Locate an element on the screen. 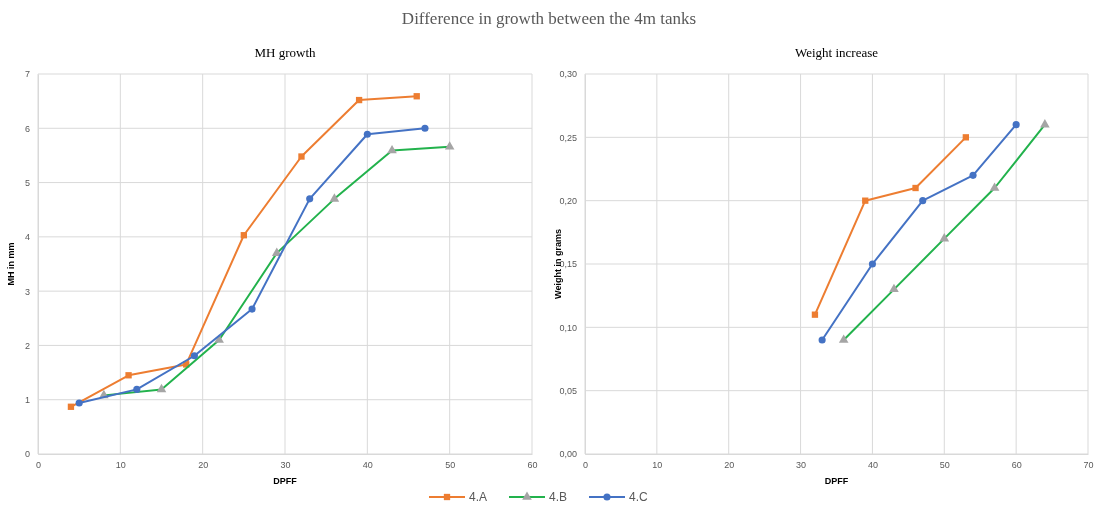 This screenshot has height=516, width=1098. chart-title: MH growth is located at coordinates (285, 52).